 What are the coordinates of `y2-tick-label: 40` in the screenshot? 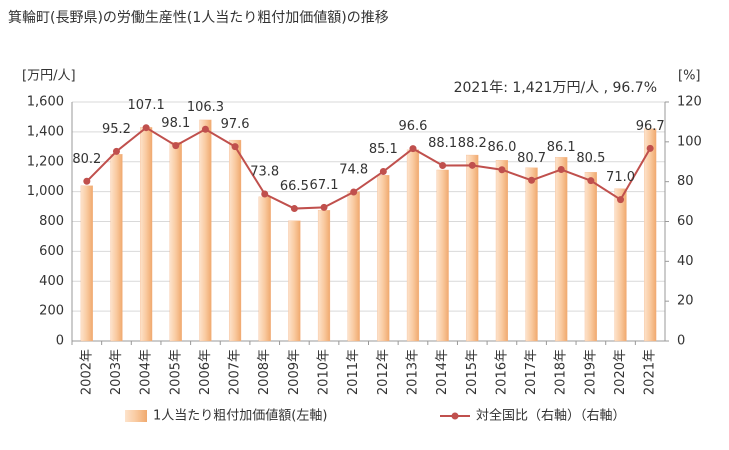 It's located at (685, 261).